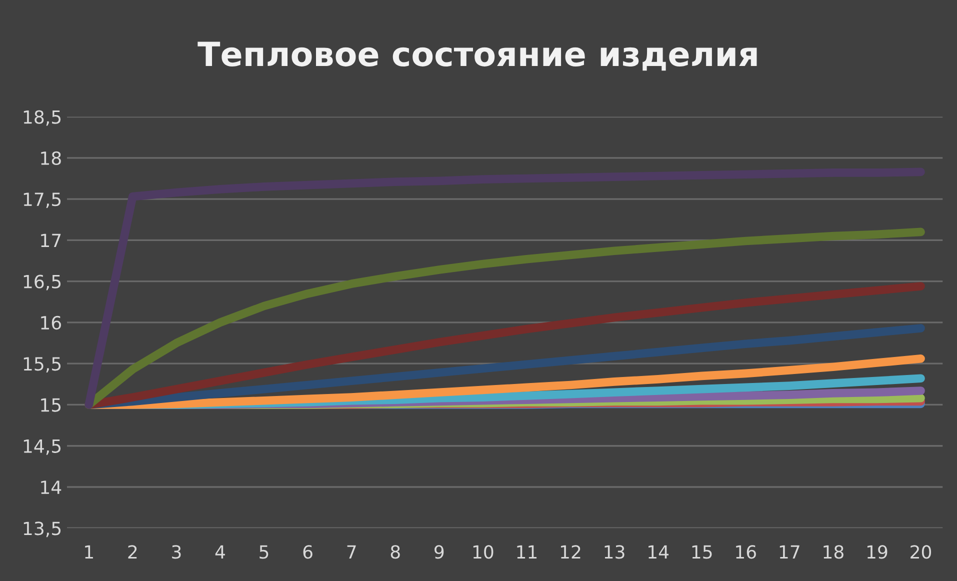 The image size is (957, 581). Describe the element at coordinates (51, 323) in the screenshot. I see `y-tick-label: 16` at that location.